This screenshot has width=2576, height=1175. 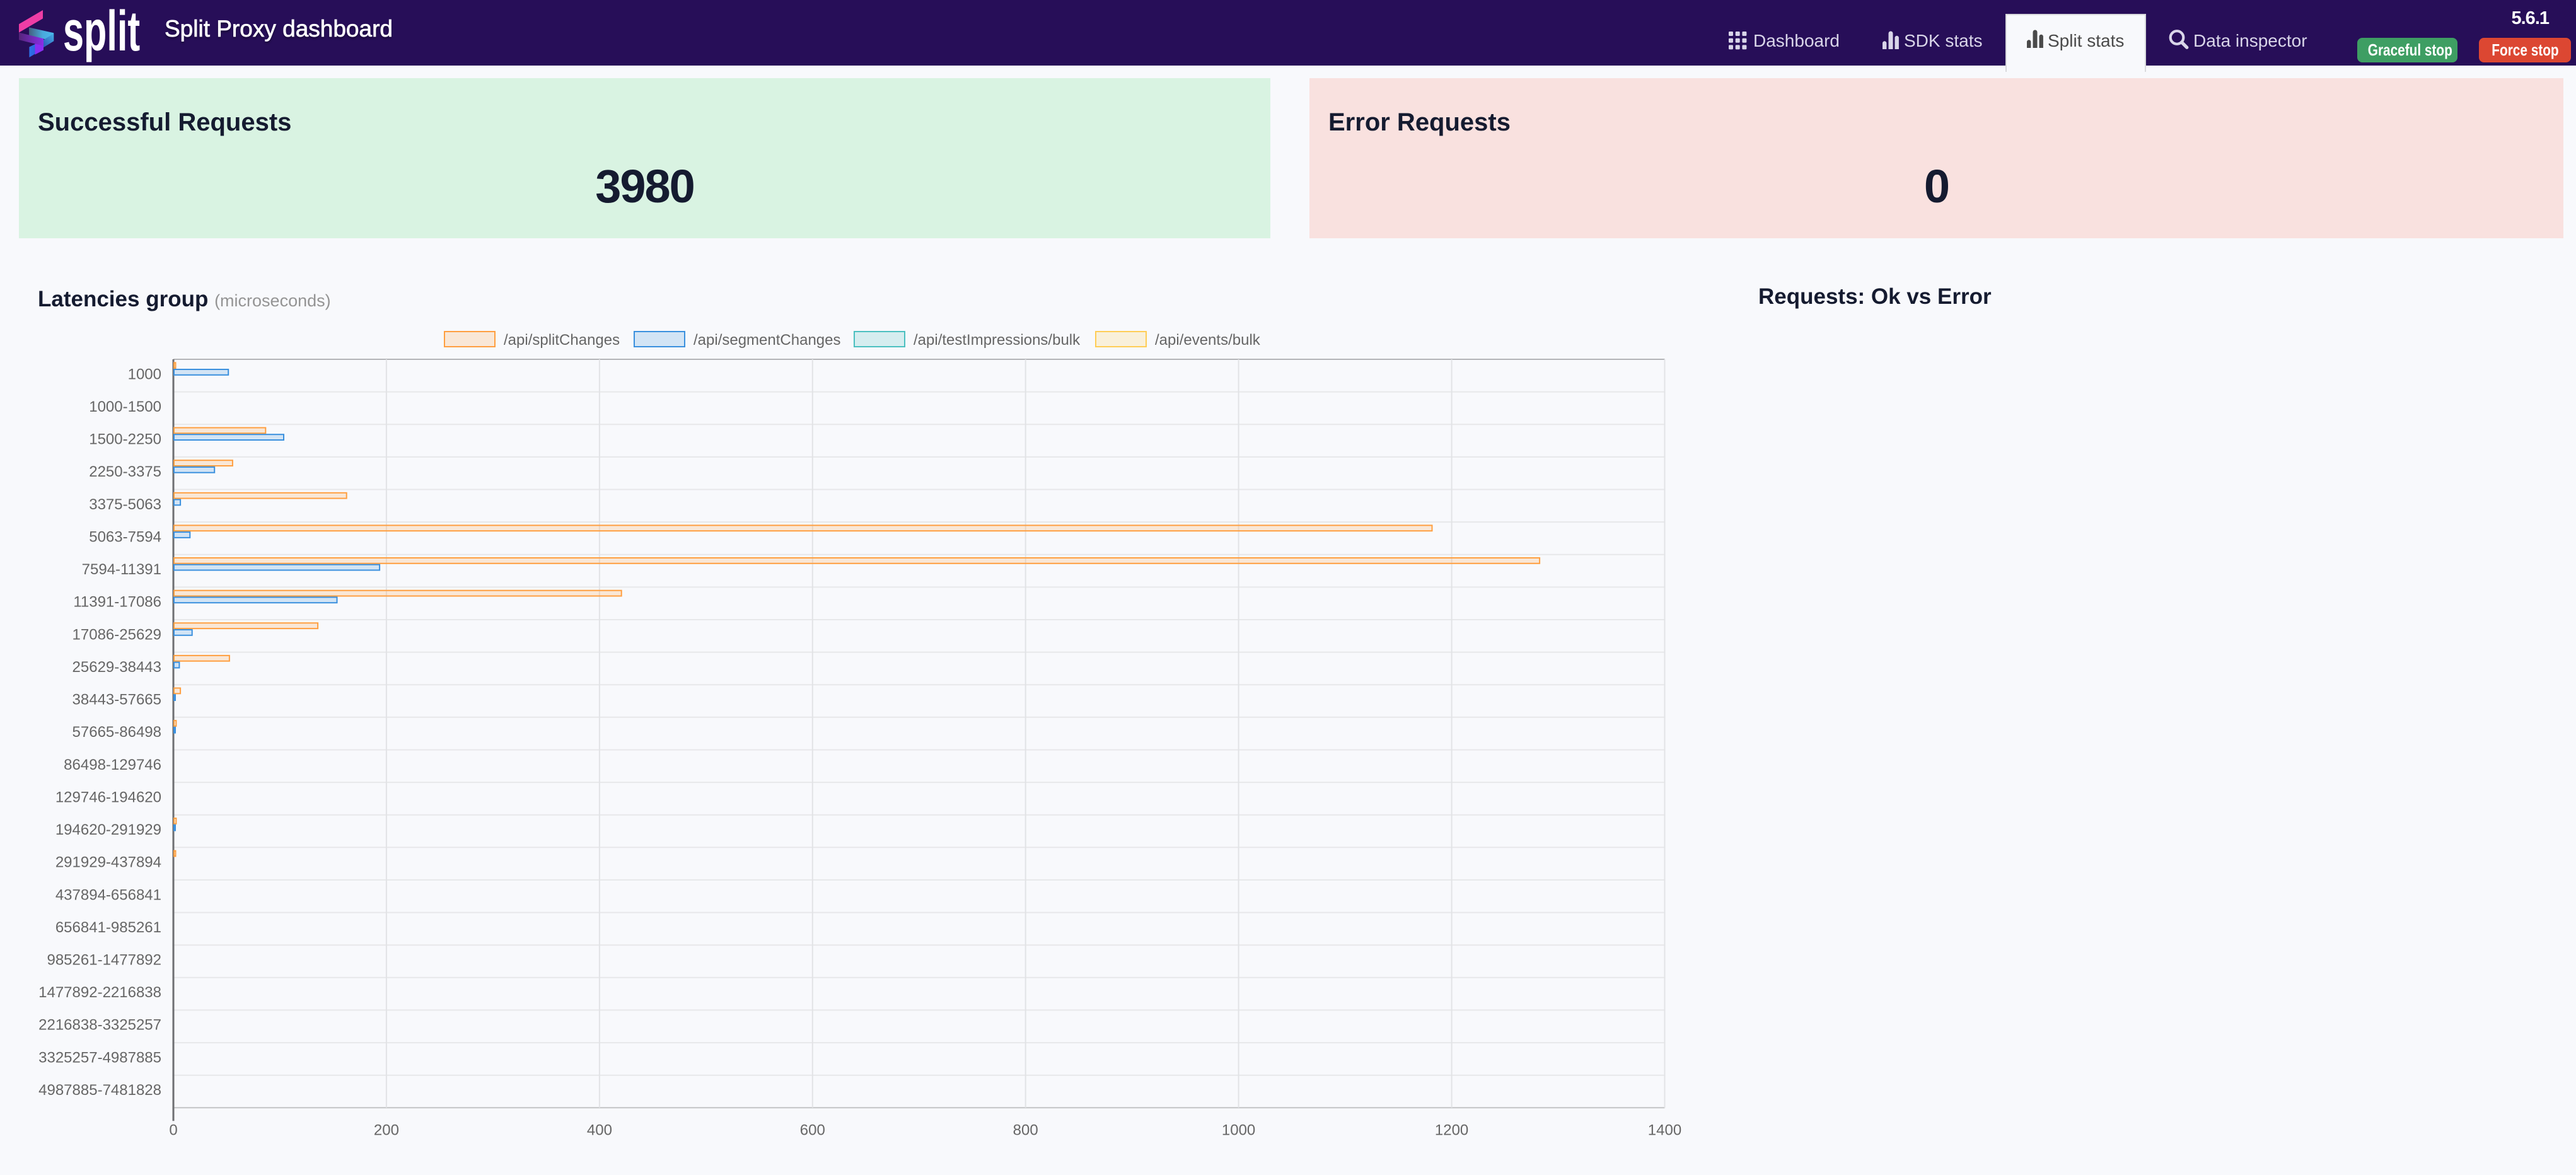 I want to click on svg-text: 194620-291929, so click(x=108, y=830).